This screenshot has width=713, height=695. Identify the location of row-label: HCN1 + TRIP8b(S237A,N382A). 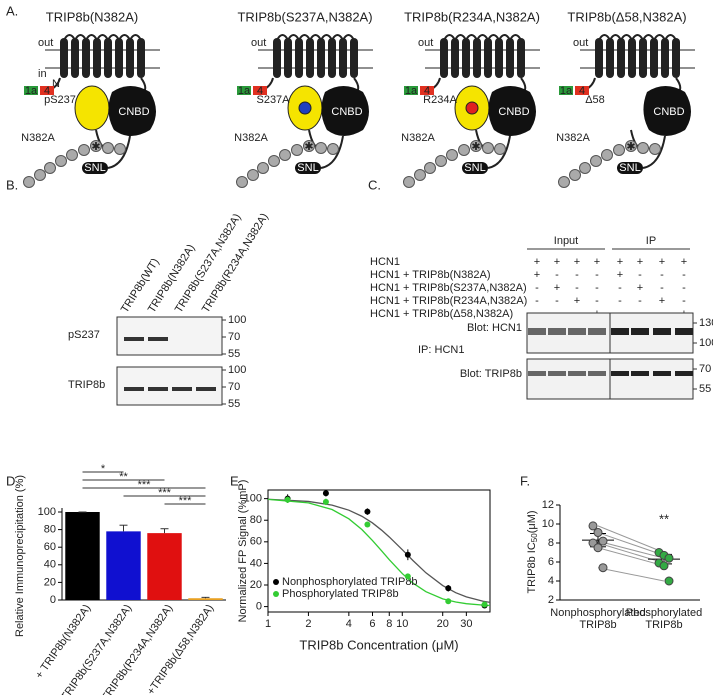
(448, 288).